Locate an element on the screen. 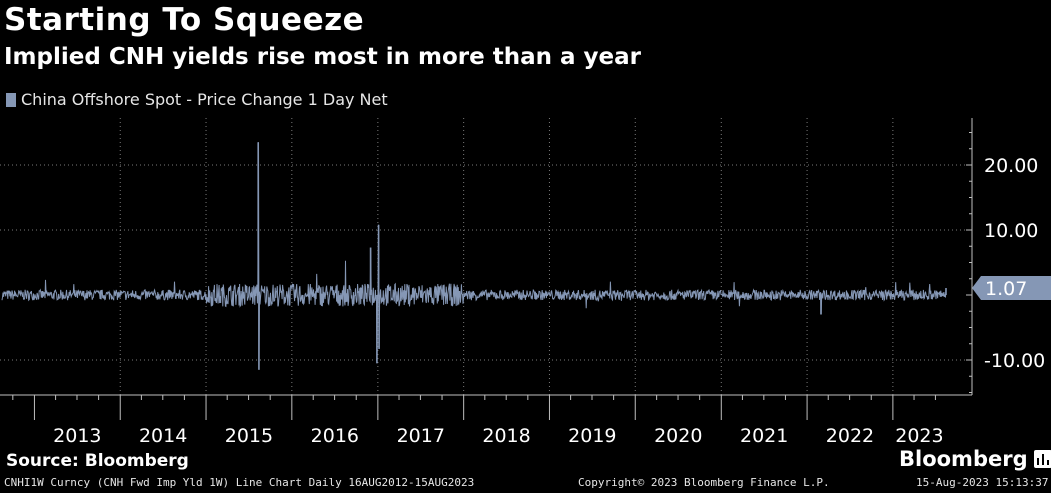 This screenshot has width=1051, height=493. x-tick-label: 2018 is located at coordinates (506, 436).